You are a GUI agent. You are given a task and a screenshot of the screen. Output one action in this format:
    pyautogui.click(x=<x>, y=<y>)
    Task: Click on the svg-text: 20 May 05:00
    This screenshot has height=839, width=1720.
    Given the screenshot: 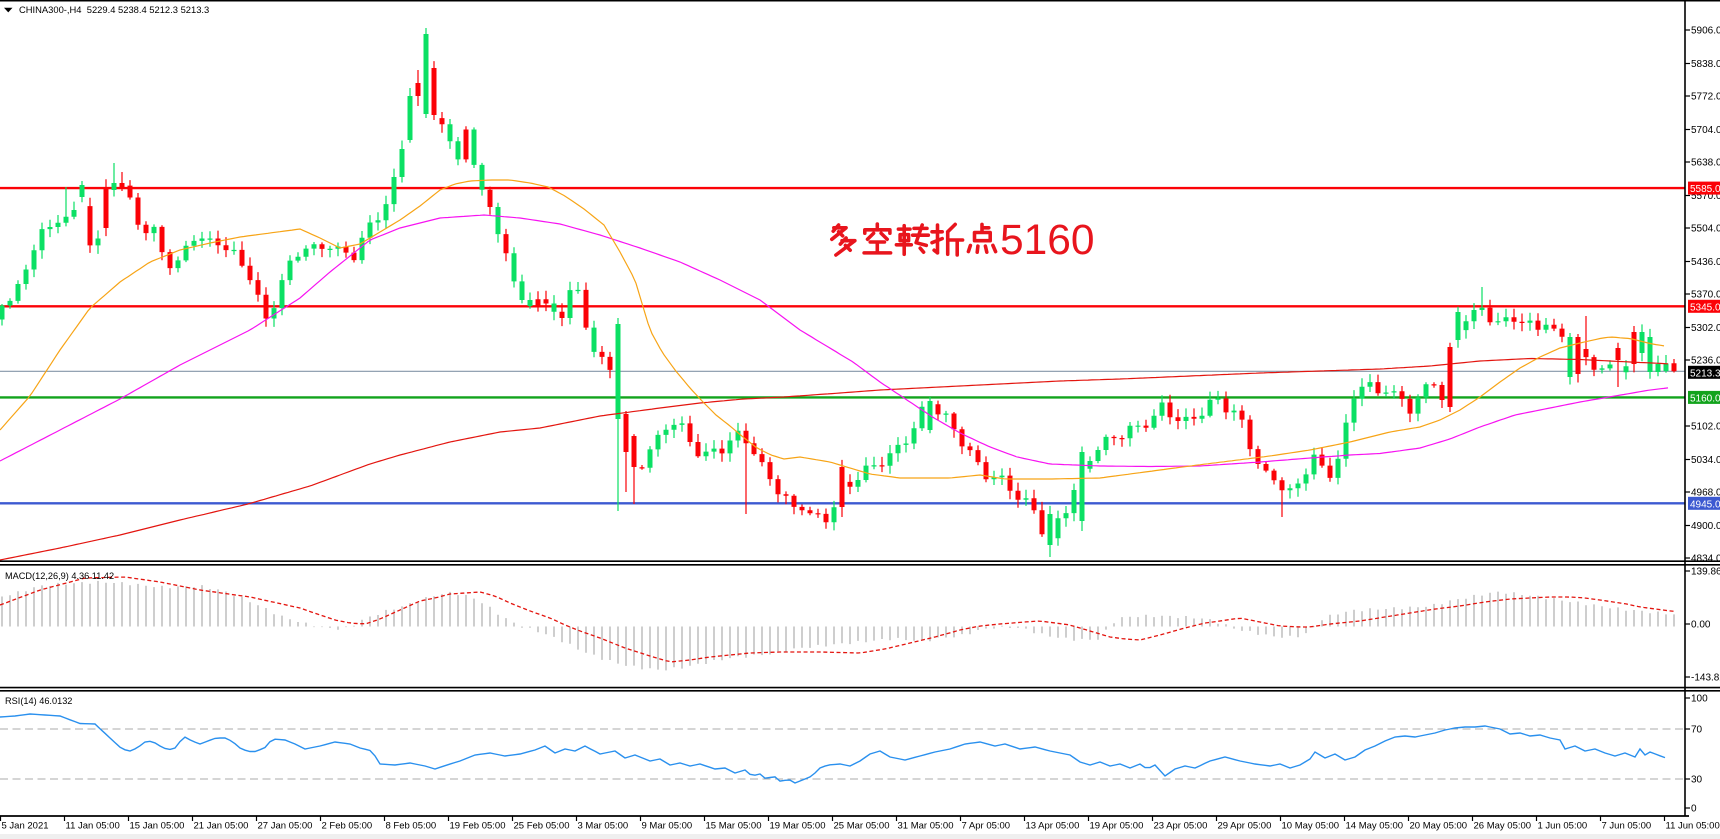 What is the action you would take?
    pyautogui.click(x=1439, y=826)
    